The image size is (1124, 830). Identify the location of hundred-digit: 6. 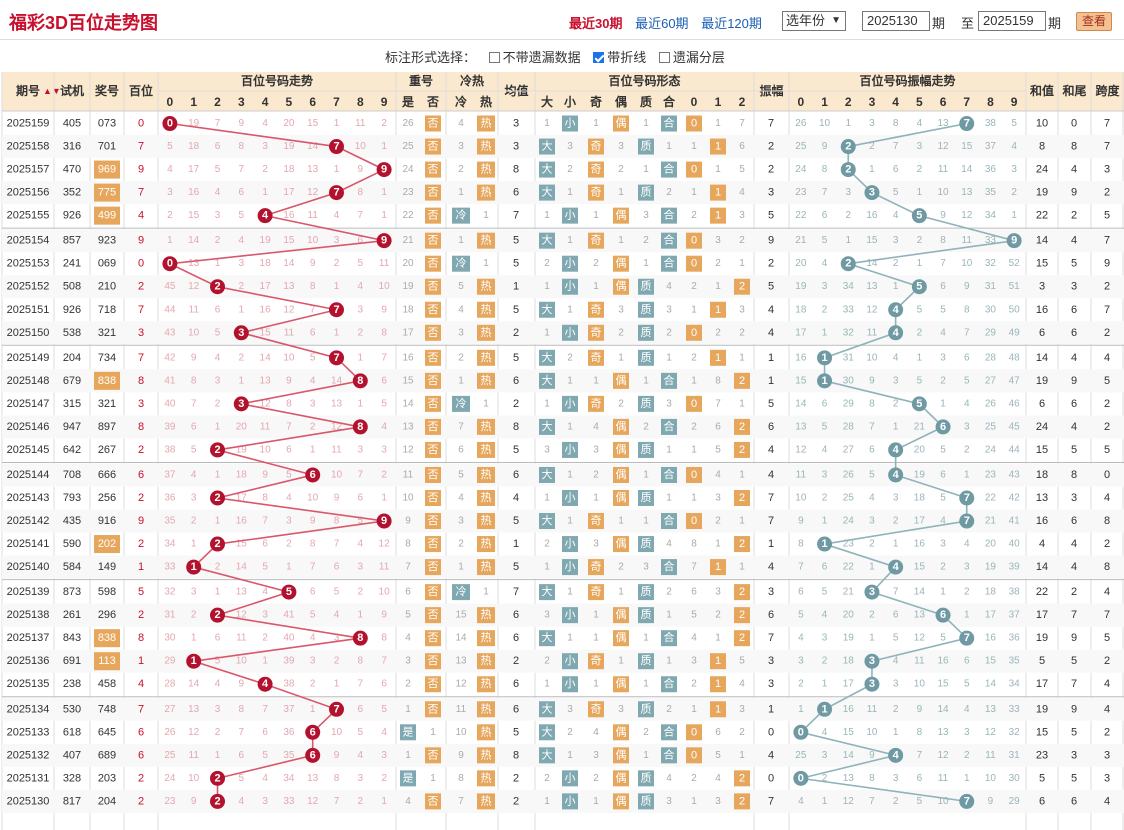
(141, 475).